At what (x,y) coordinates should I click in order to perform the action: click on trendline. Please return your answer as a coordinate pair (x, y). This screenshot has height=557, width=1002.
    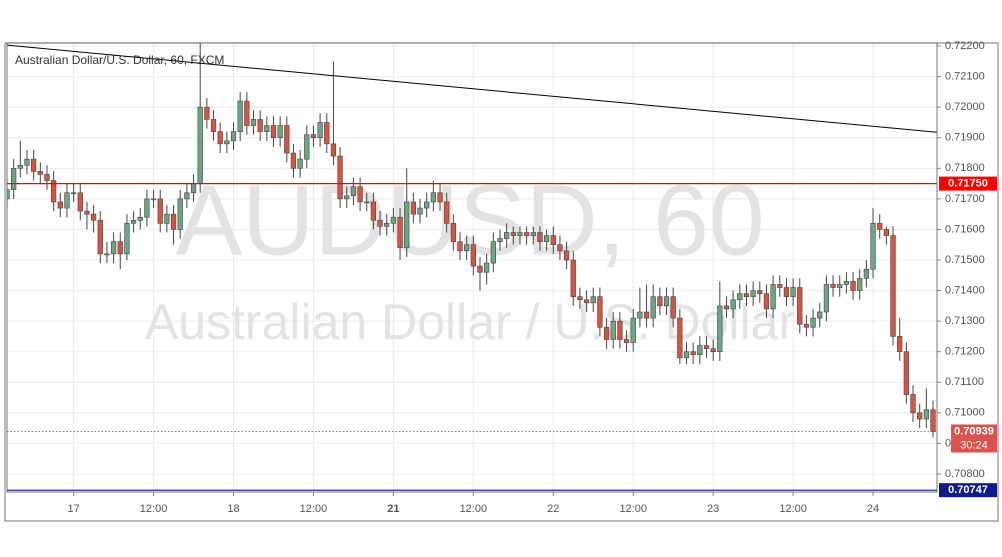
    Looking at the image, I should click on (472, 88).